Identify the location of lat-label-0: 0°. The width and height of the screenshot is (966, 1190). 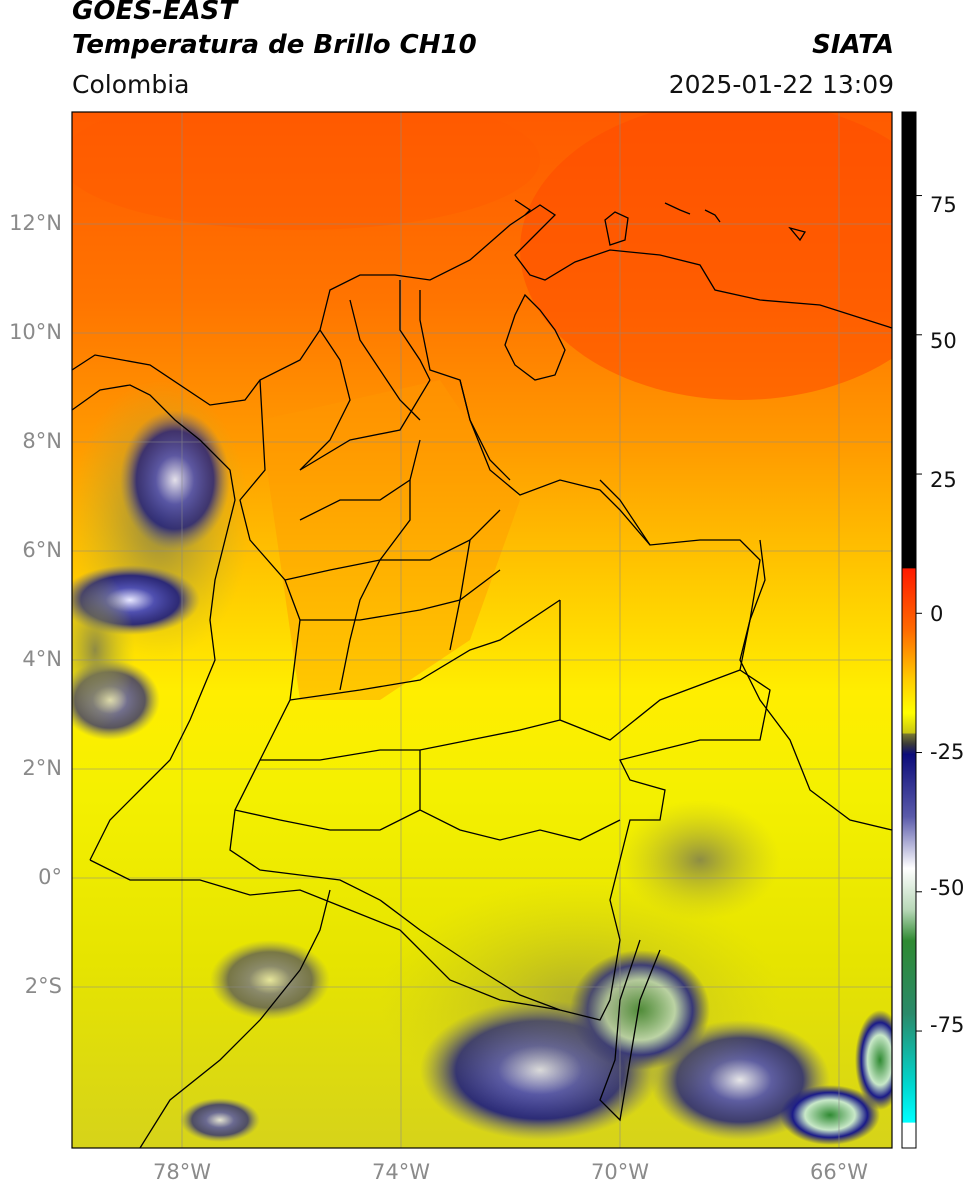
(50, 877).